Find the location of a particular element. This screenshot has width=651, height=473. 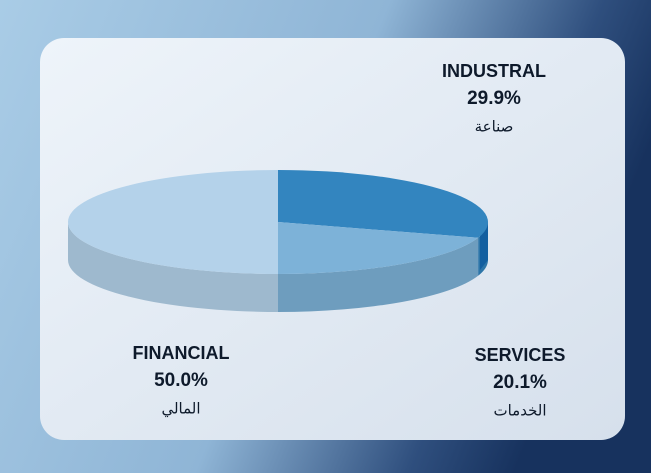

slice-name-ar: صناعة is located at coordinates (494, 127).